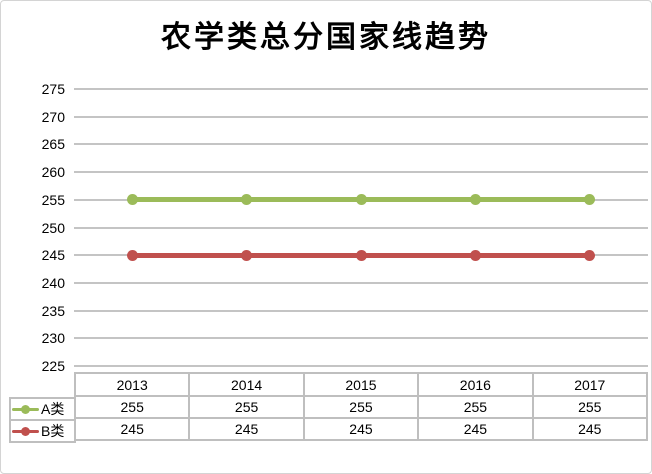  I want to click on a-series-legend-label: A类, so click(53, 409).